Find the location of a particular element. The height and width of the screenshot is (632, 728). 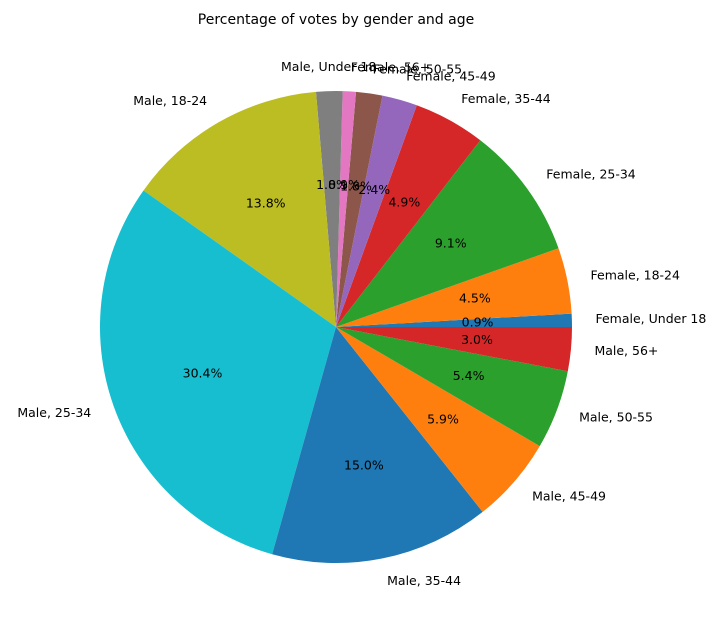

slice-label: Female, 25-34 is located at coordinates (591, 173).